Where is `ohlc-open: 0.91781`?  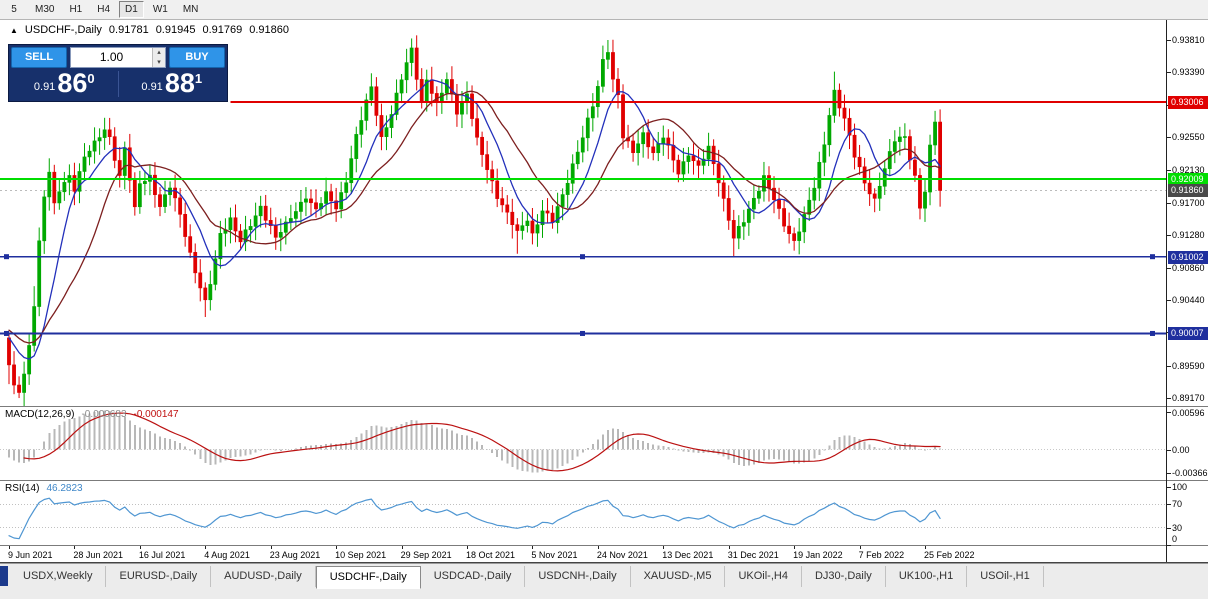
ohlc-open: 0.91781 is located at coordinates (128, 30).